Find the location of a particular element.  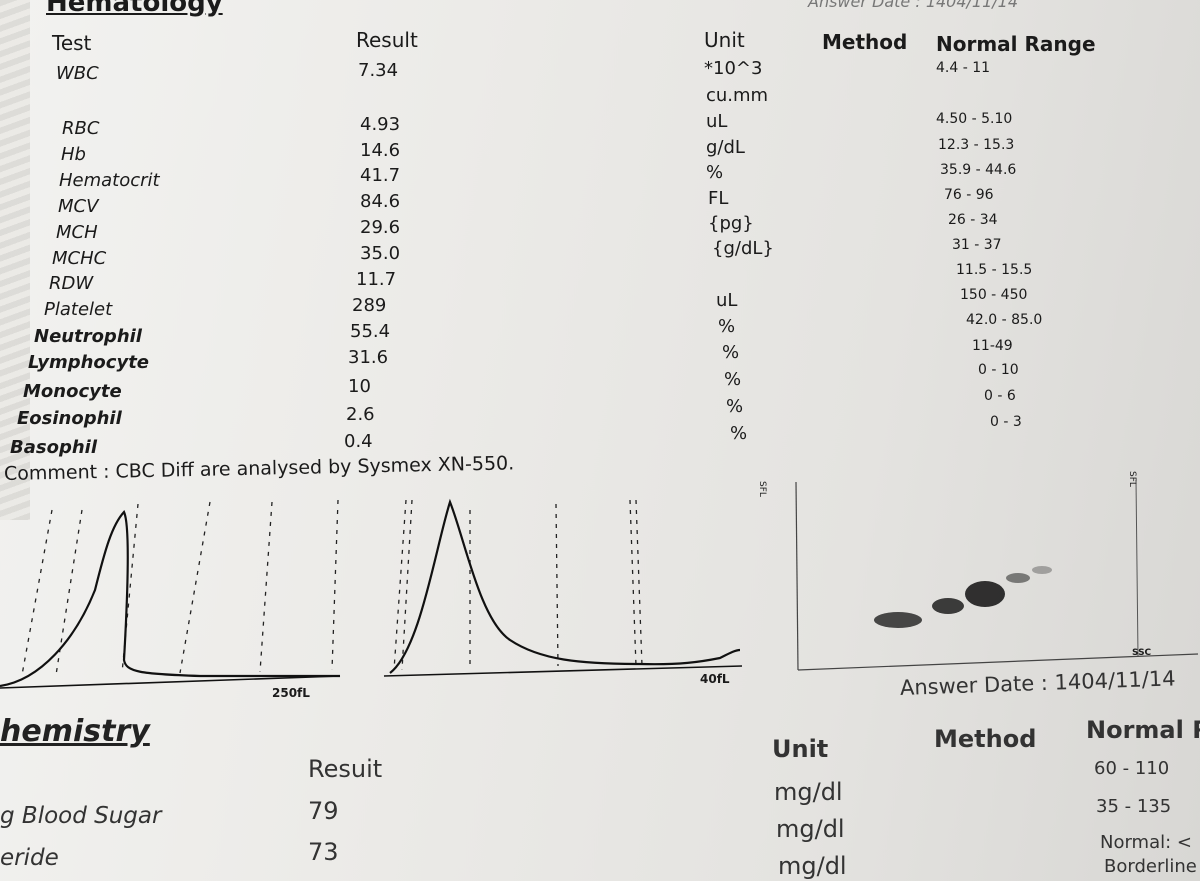

test-name: Basophil is located at coordinates (53, 447).